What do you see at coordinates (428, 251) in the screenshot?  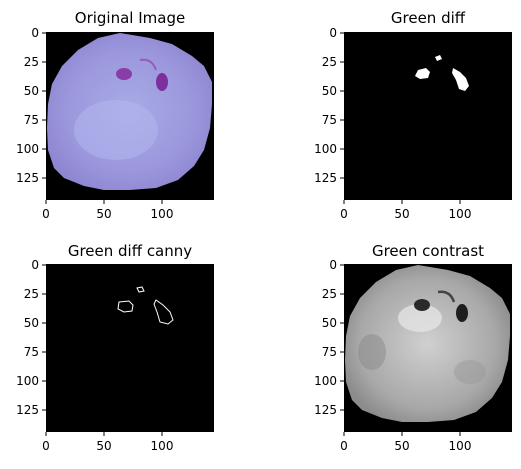 I see `panel-title: Green contrast` at bounding box center [428, 251].